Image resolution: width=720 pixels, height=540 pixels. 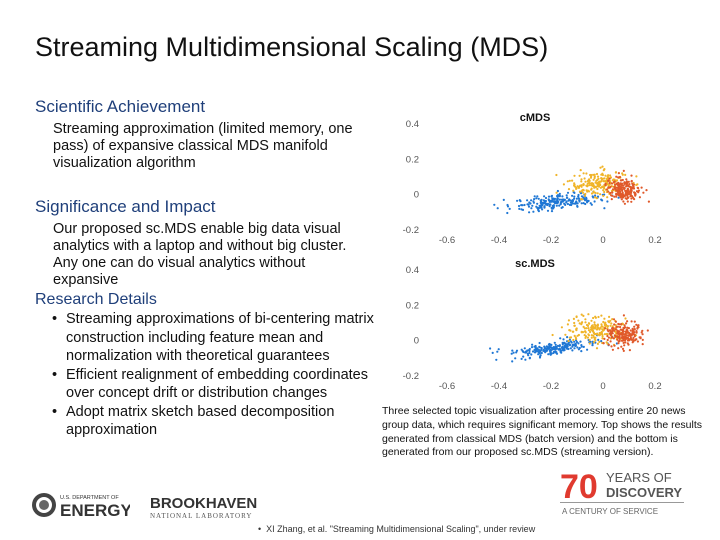 What do you see at coordinates (201, 516) in the screenshot?
I see `bnl-logo-sub-text: NATIONAL LABORATORY` at bounding box center [201, 516].